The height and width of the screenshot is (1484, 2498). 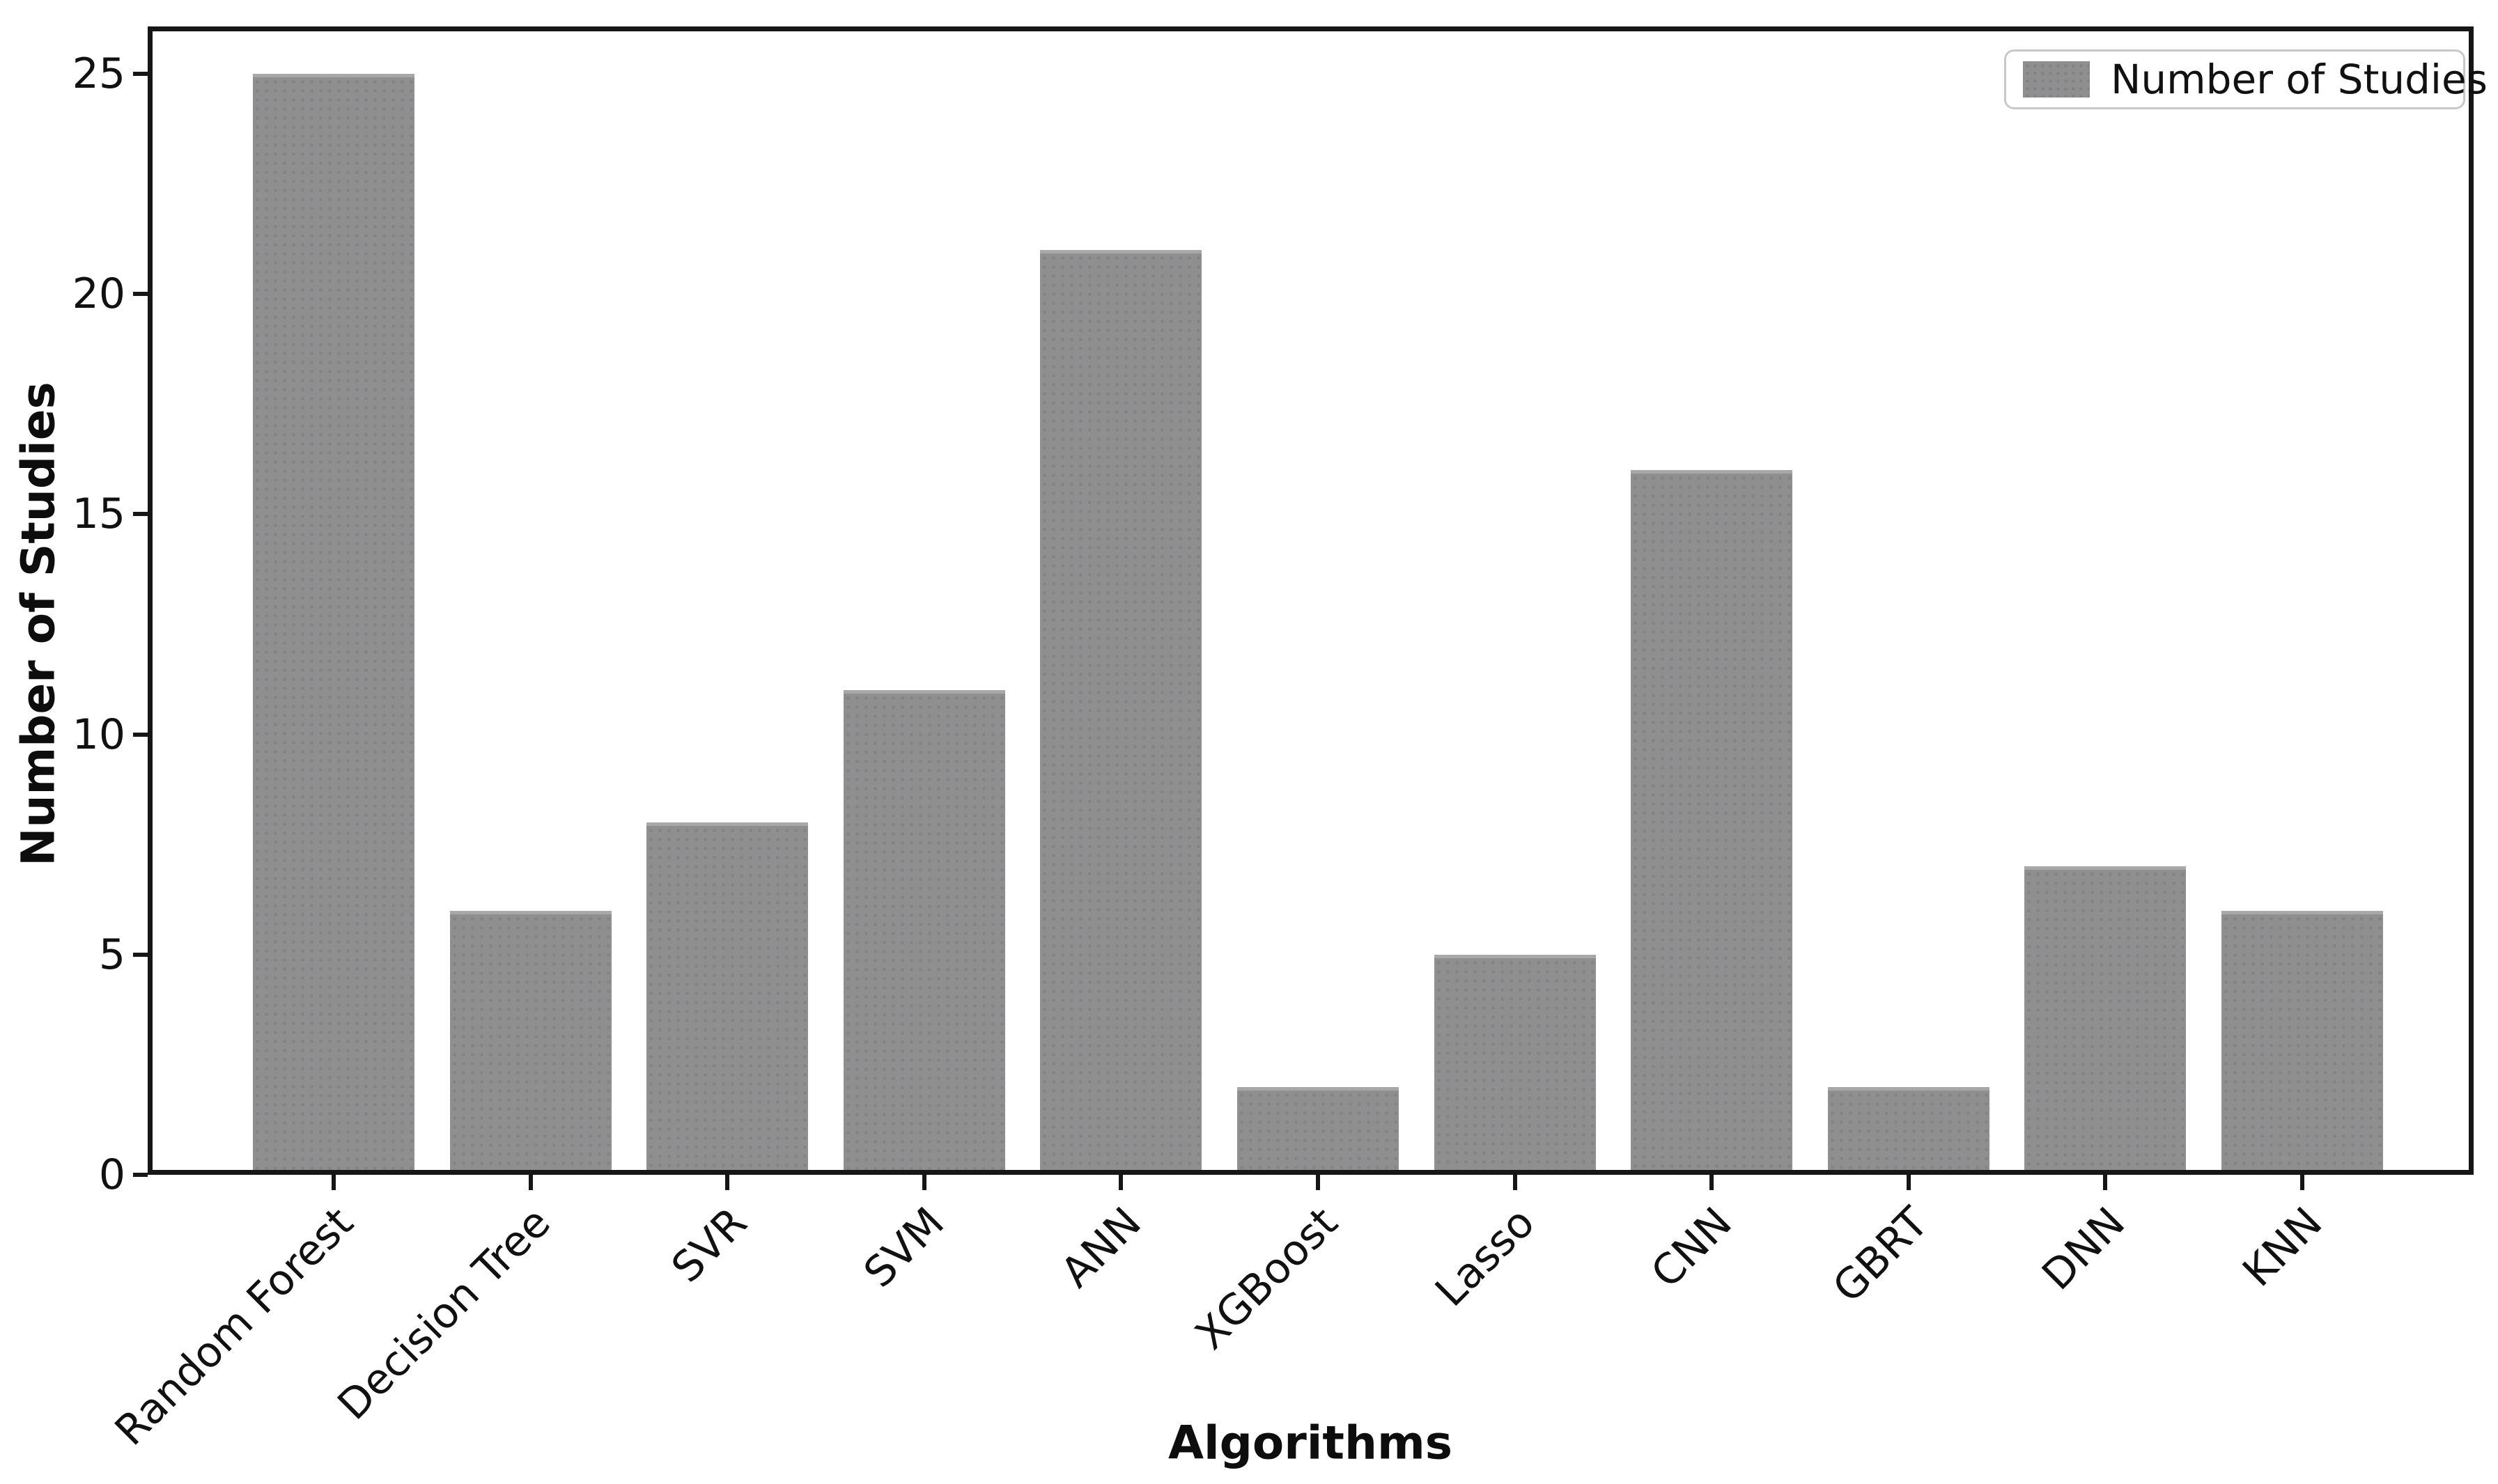 I want to click on x-tick-mark-xgboost, so click(x=1318, y=1182).